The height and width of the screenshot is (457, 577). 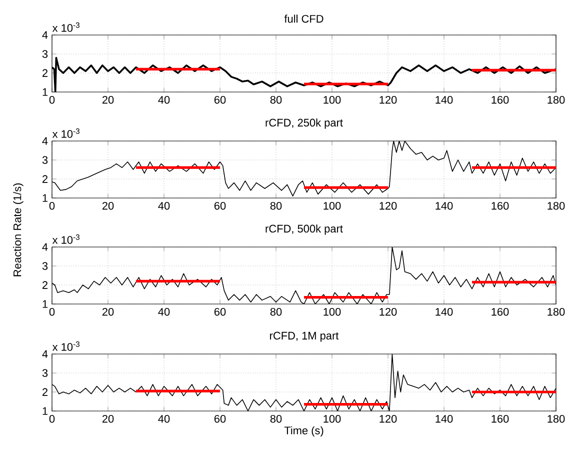 I want to click on y-axis-title: Reaction Rate (1/s), so click(x=18, y=229).